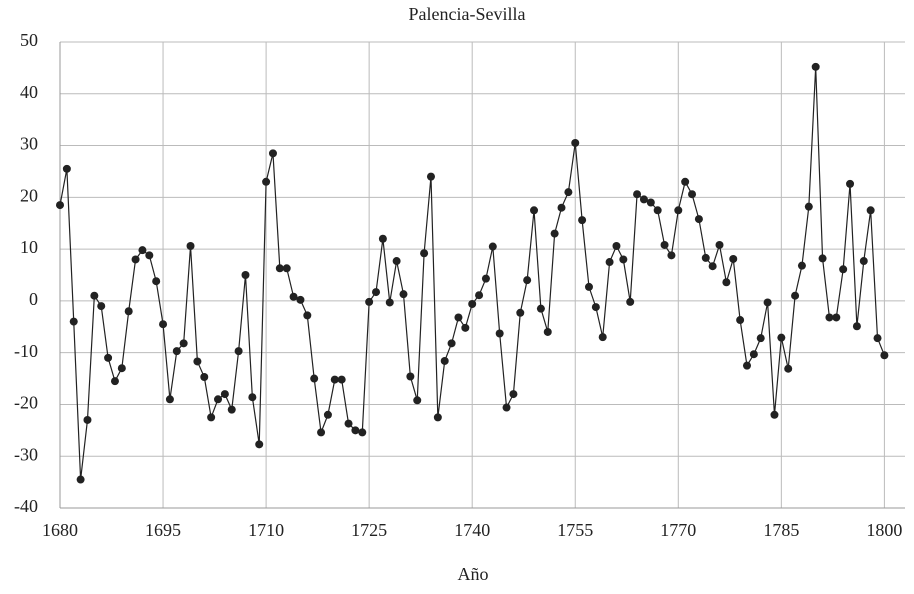 Image resolution: width=914 pixels, height=594 pixels. Describe the element at coordinates (473, 574) in the screenshot. I see `x-axis-label: Año` at that location.